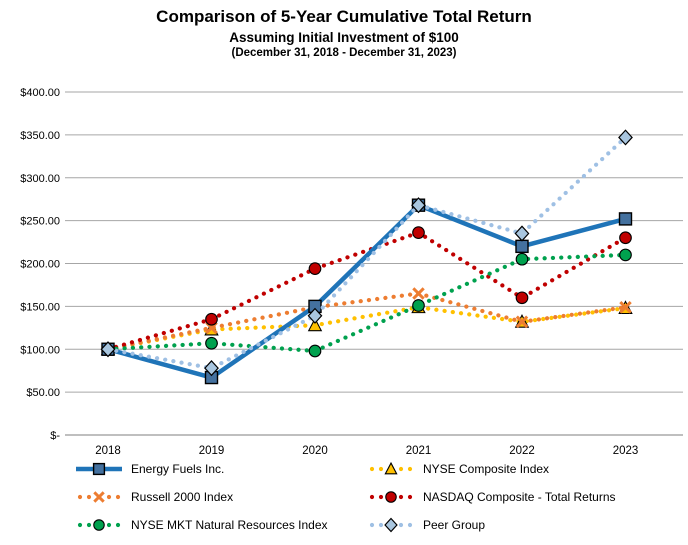 The width and height of the screenshot is (688, 545). I want to click on y-axis-tick-label: $200.00, so click(40, 265).